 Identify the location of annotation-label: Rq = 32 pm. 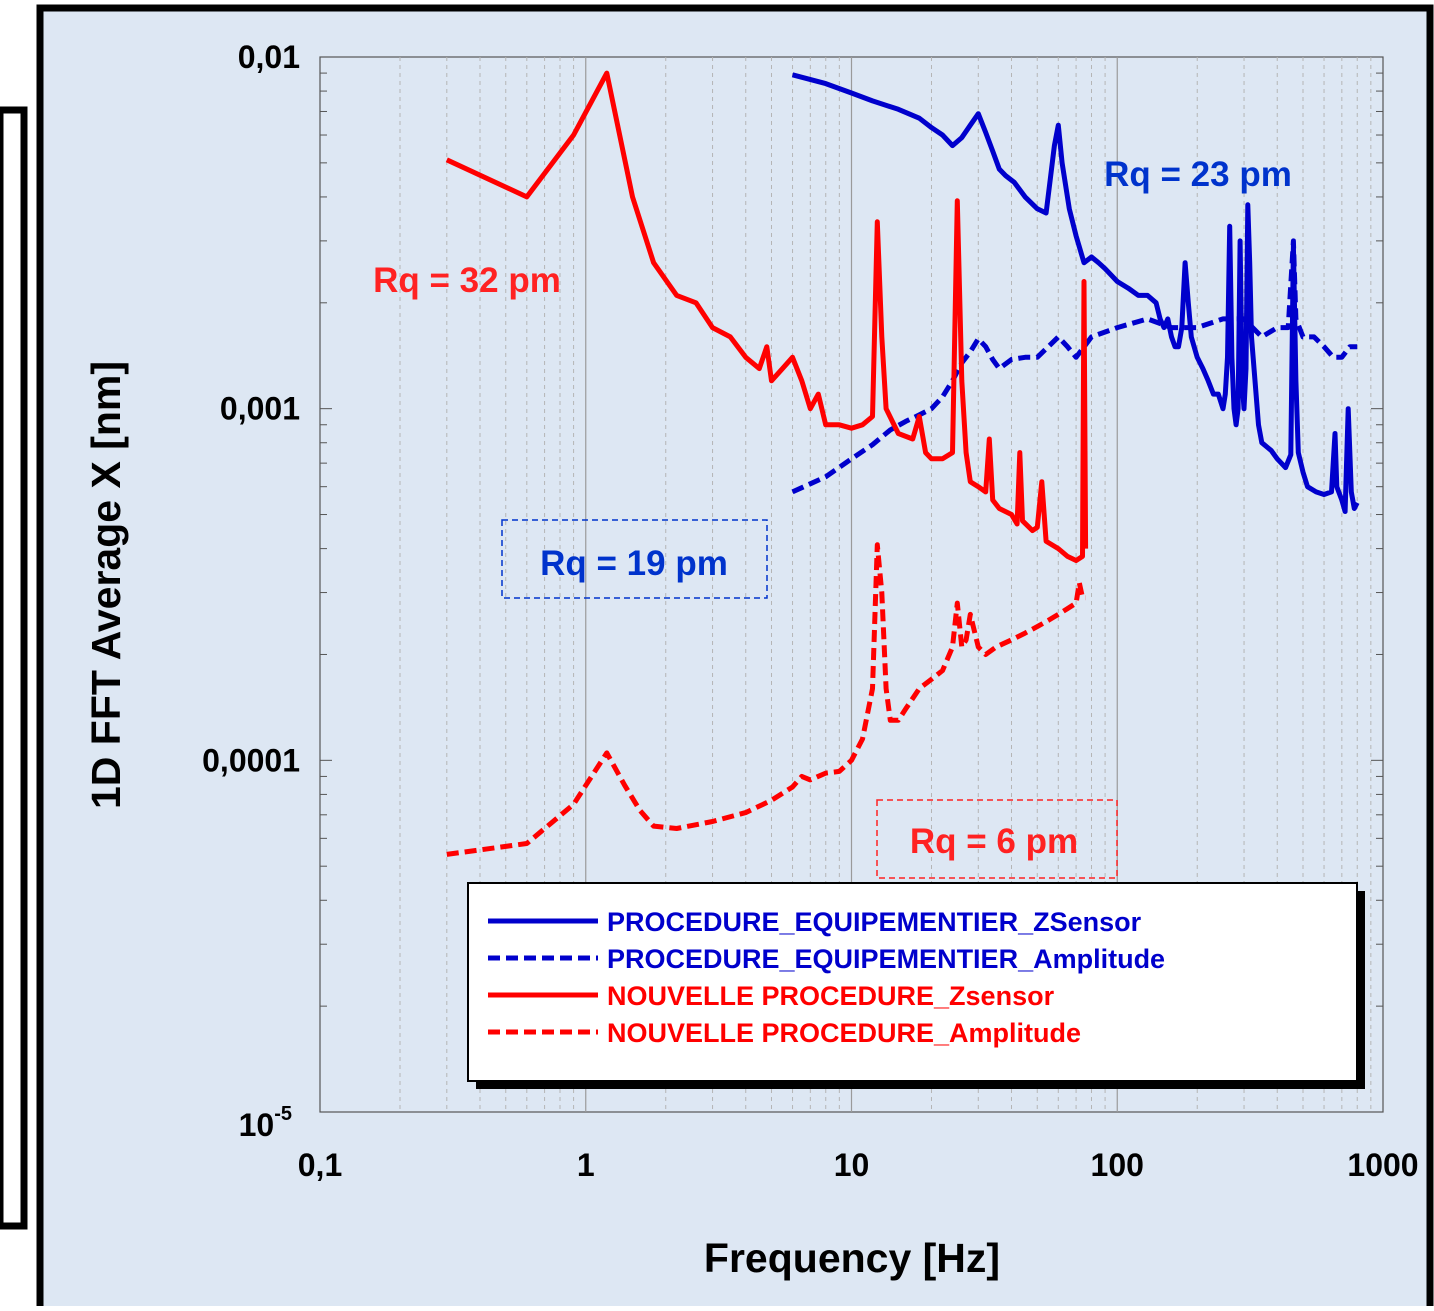
(467, 280).